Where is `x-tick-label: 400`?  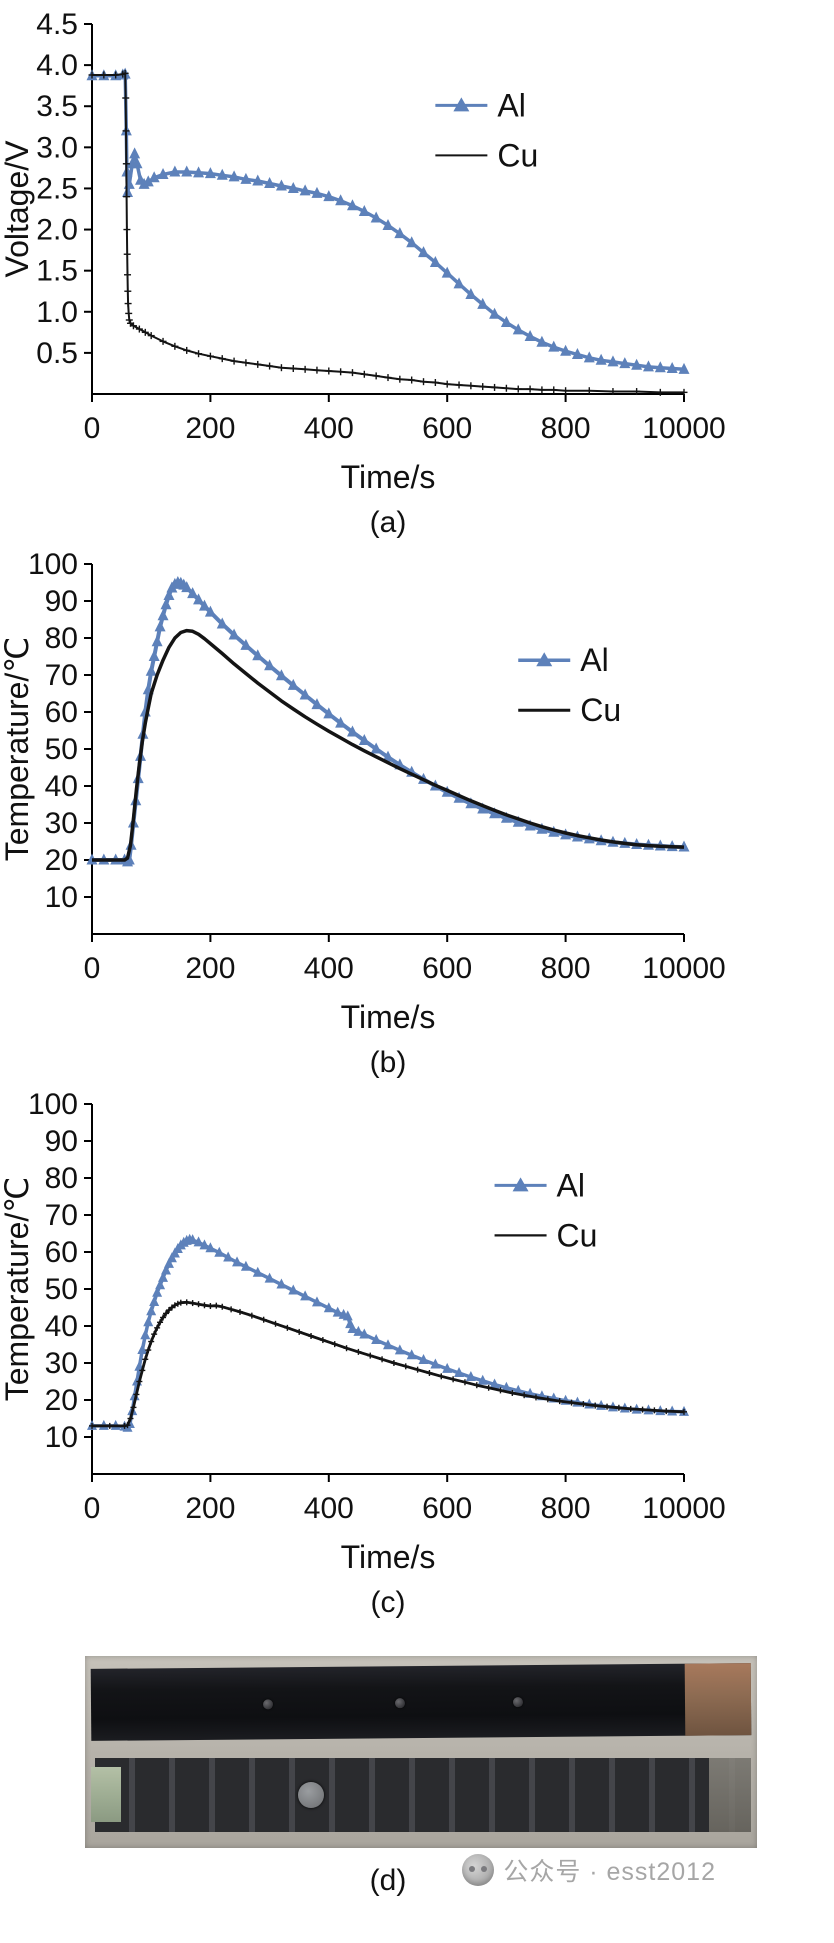
x-tick-label: 400 is located at coordinates (329, 968).